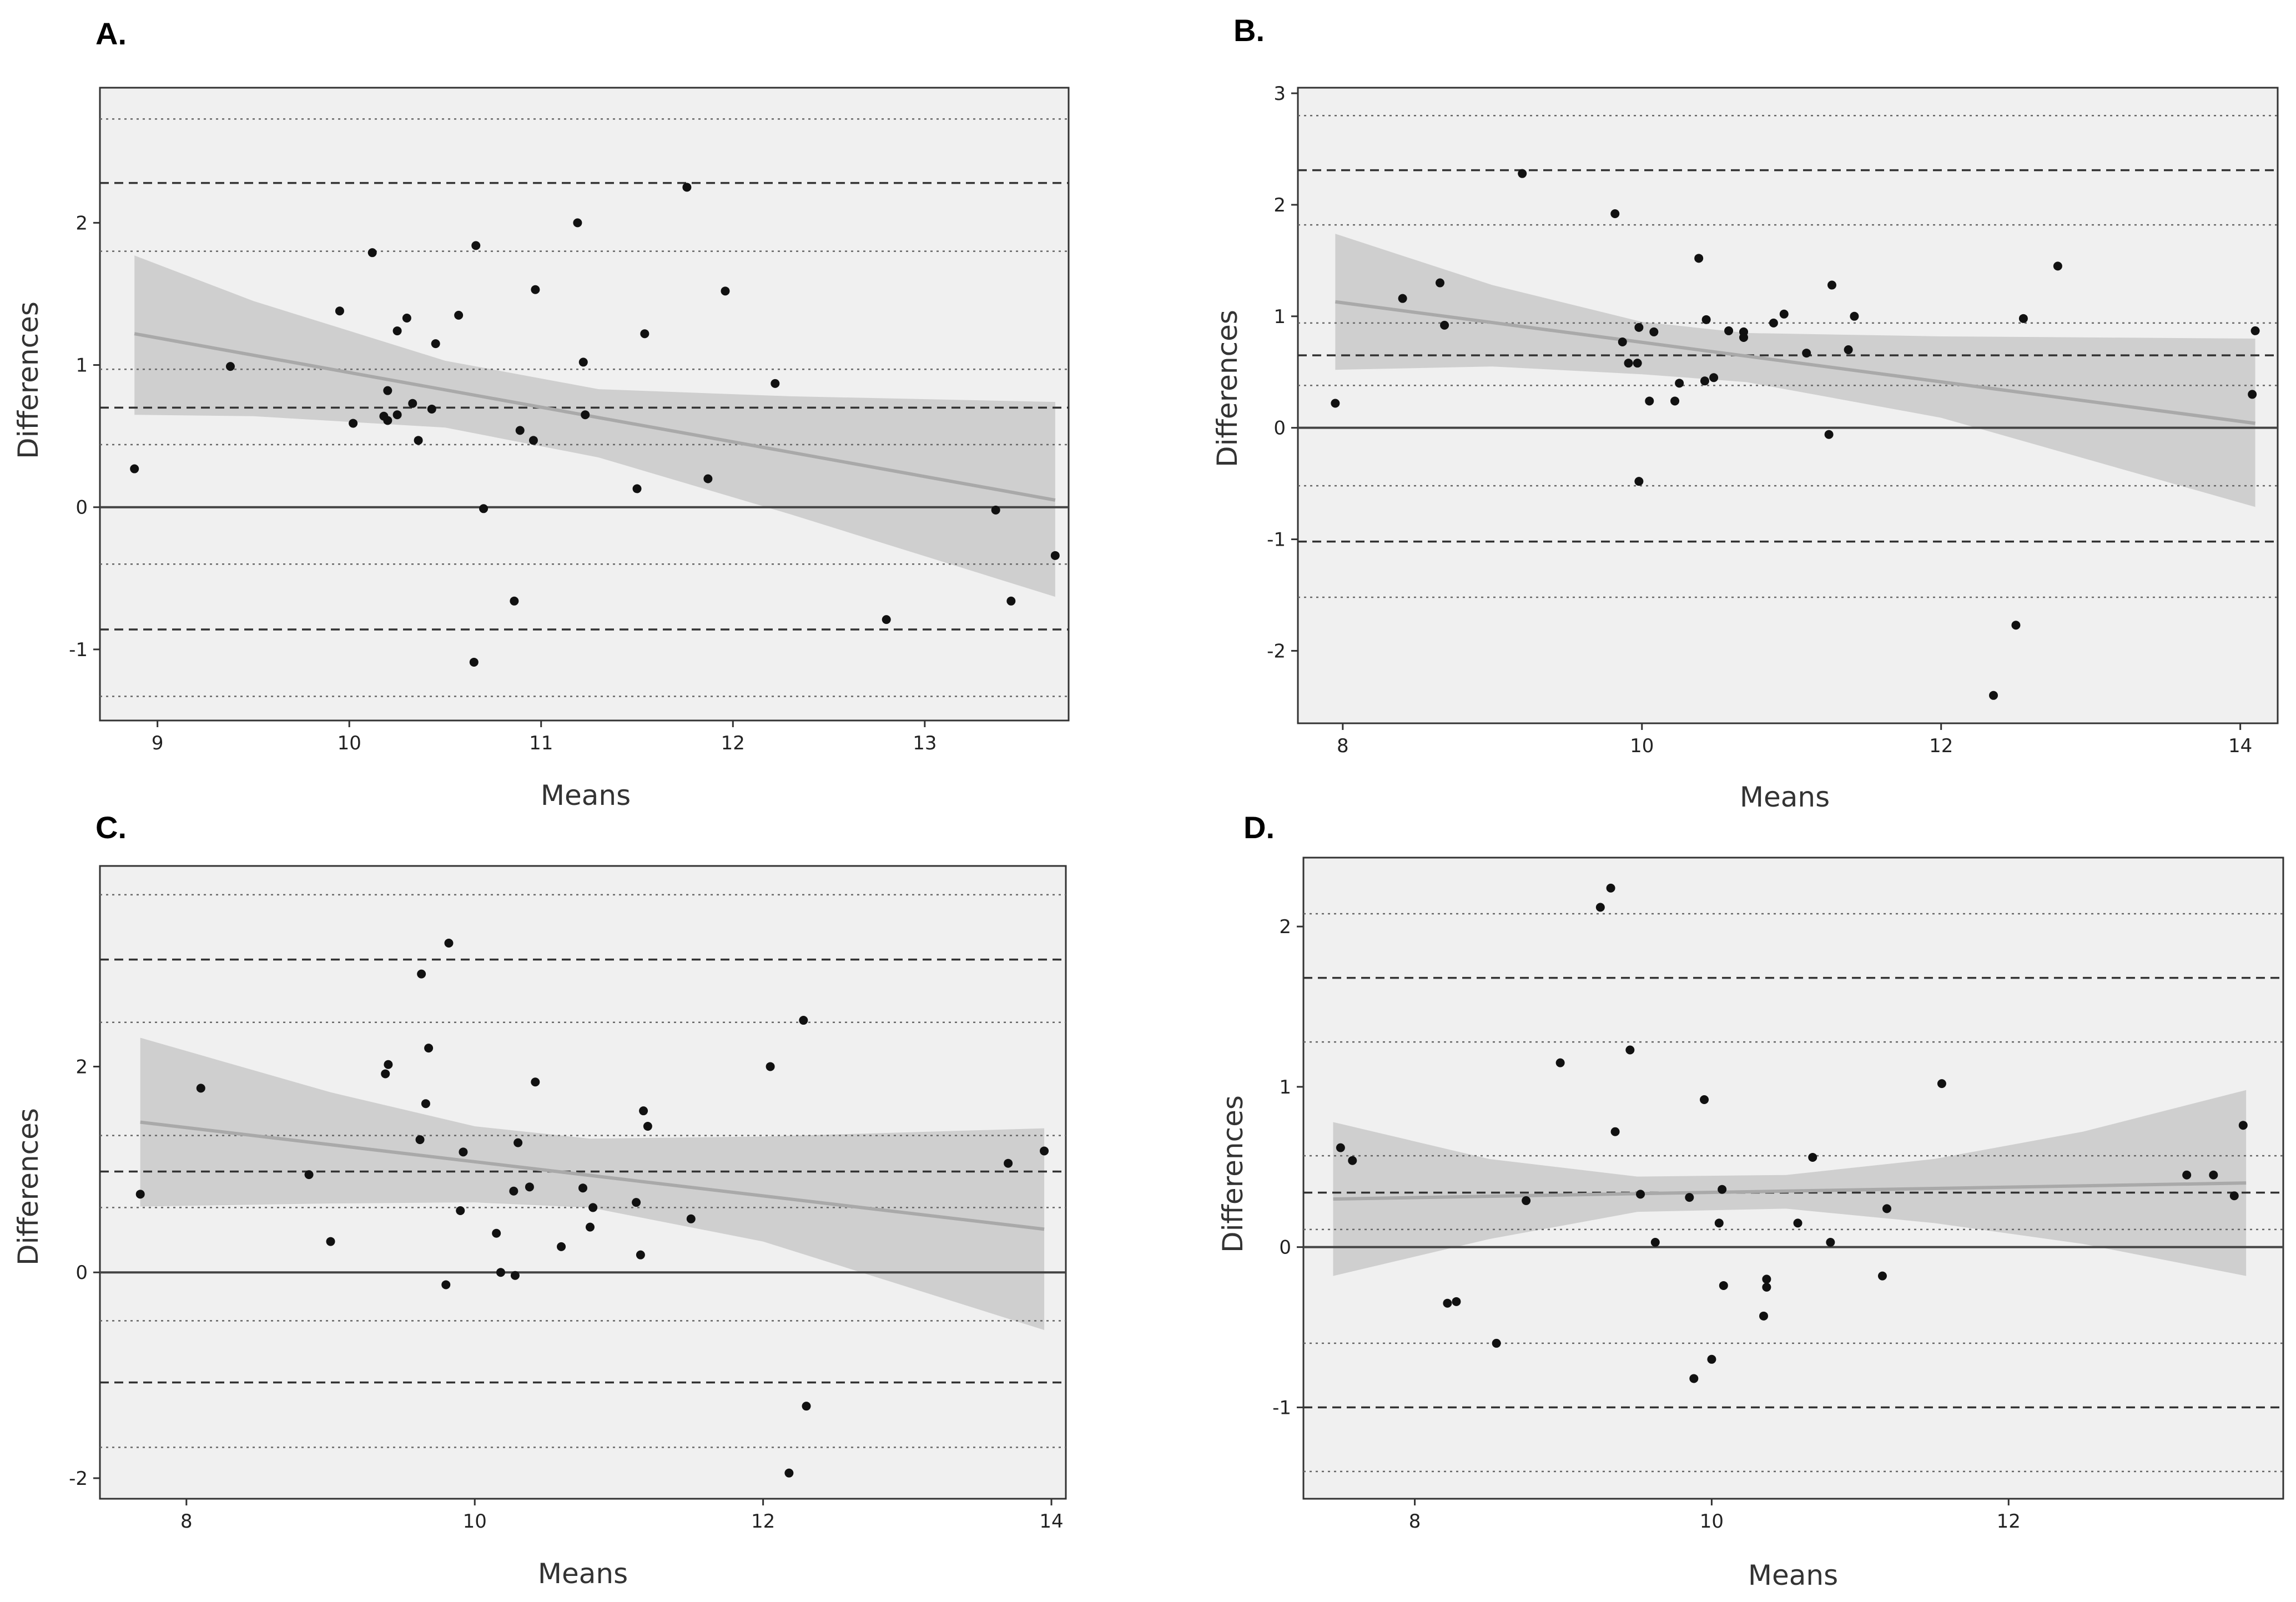 The width and height of the screenshot is (2296, 1602). Describe the element at coordinates (583, 1574) in the screenshot. I see `x-axis-title-c: Means` at that location.